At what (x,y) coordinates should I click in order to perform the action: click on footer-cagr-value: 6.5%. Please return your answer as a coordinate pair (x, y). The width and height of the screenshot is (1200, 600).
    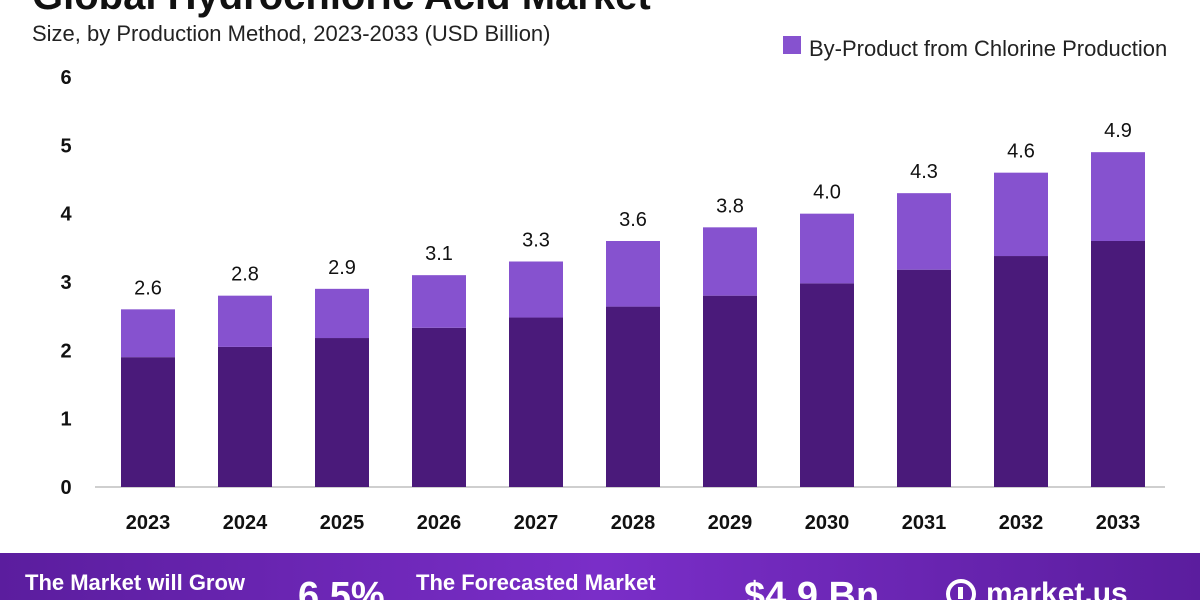
    Looking at the image, I should click on (341, 587).